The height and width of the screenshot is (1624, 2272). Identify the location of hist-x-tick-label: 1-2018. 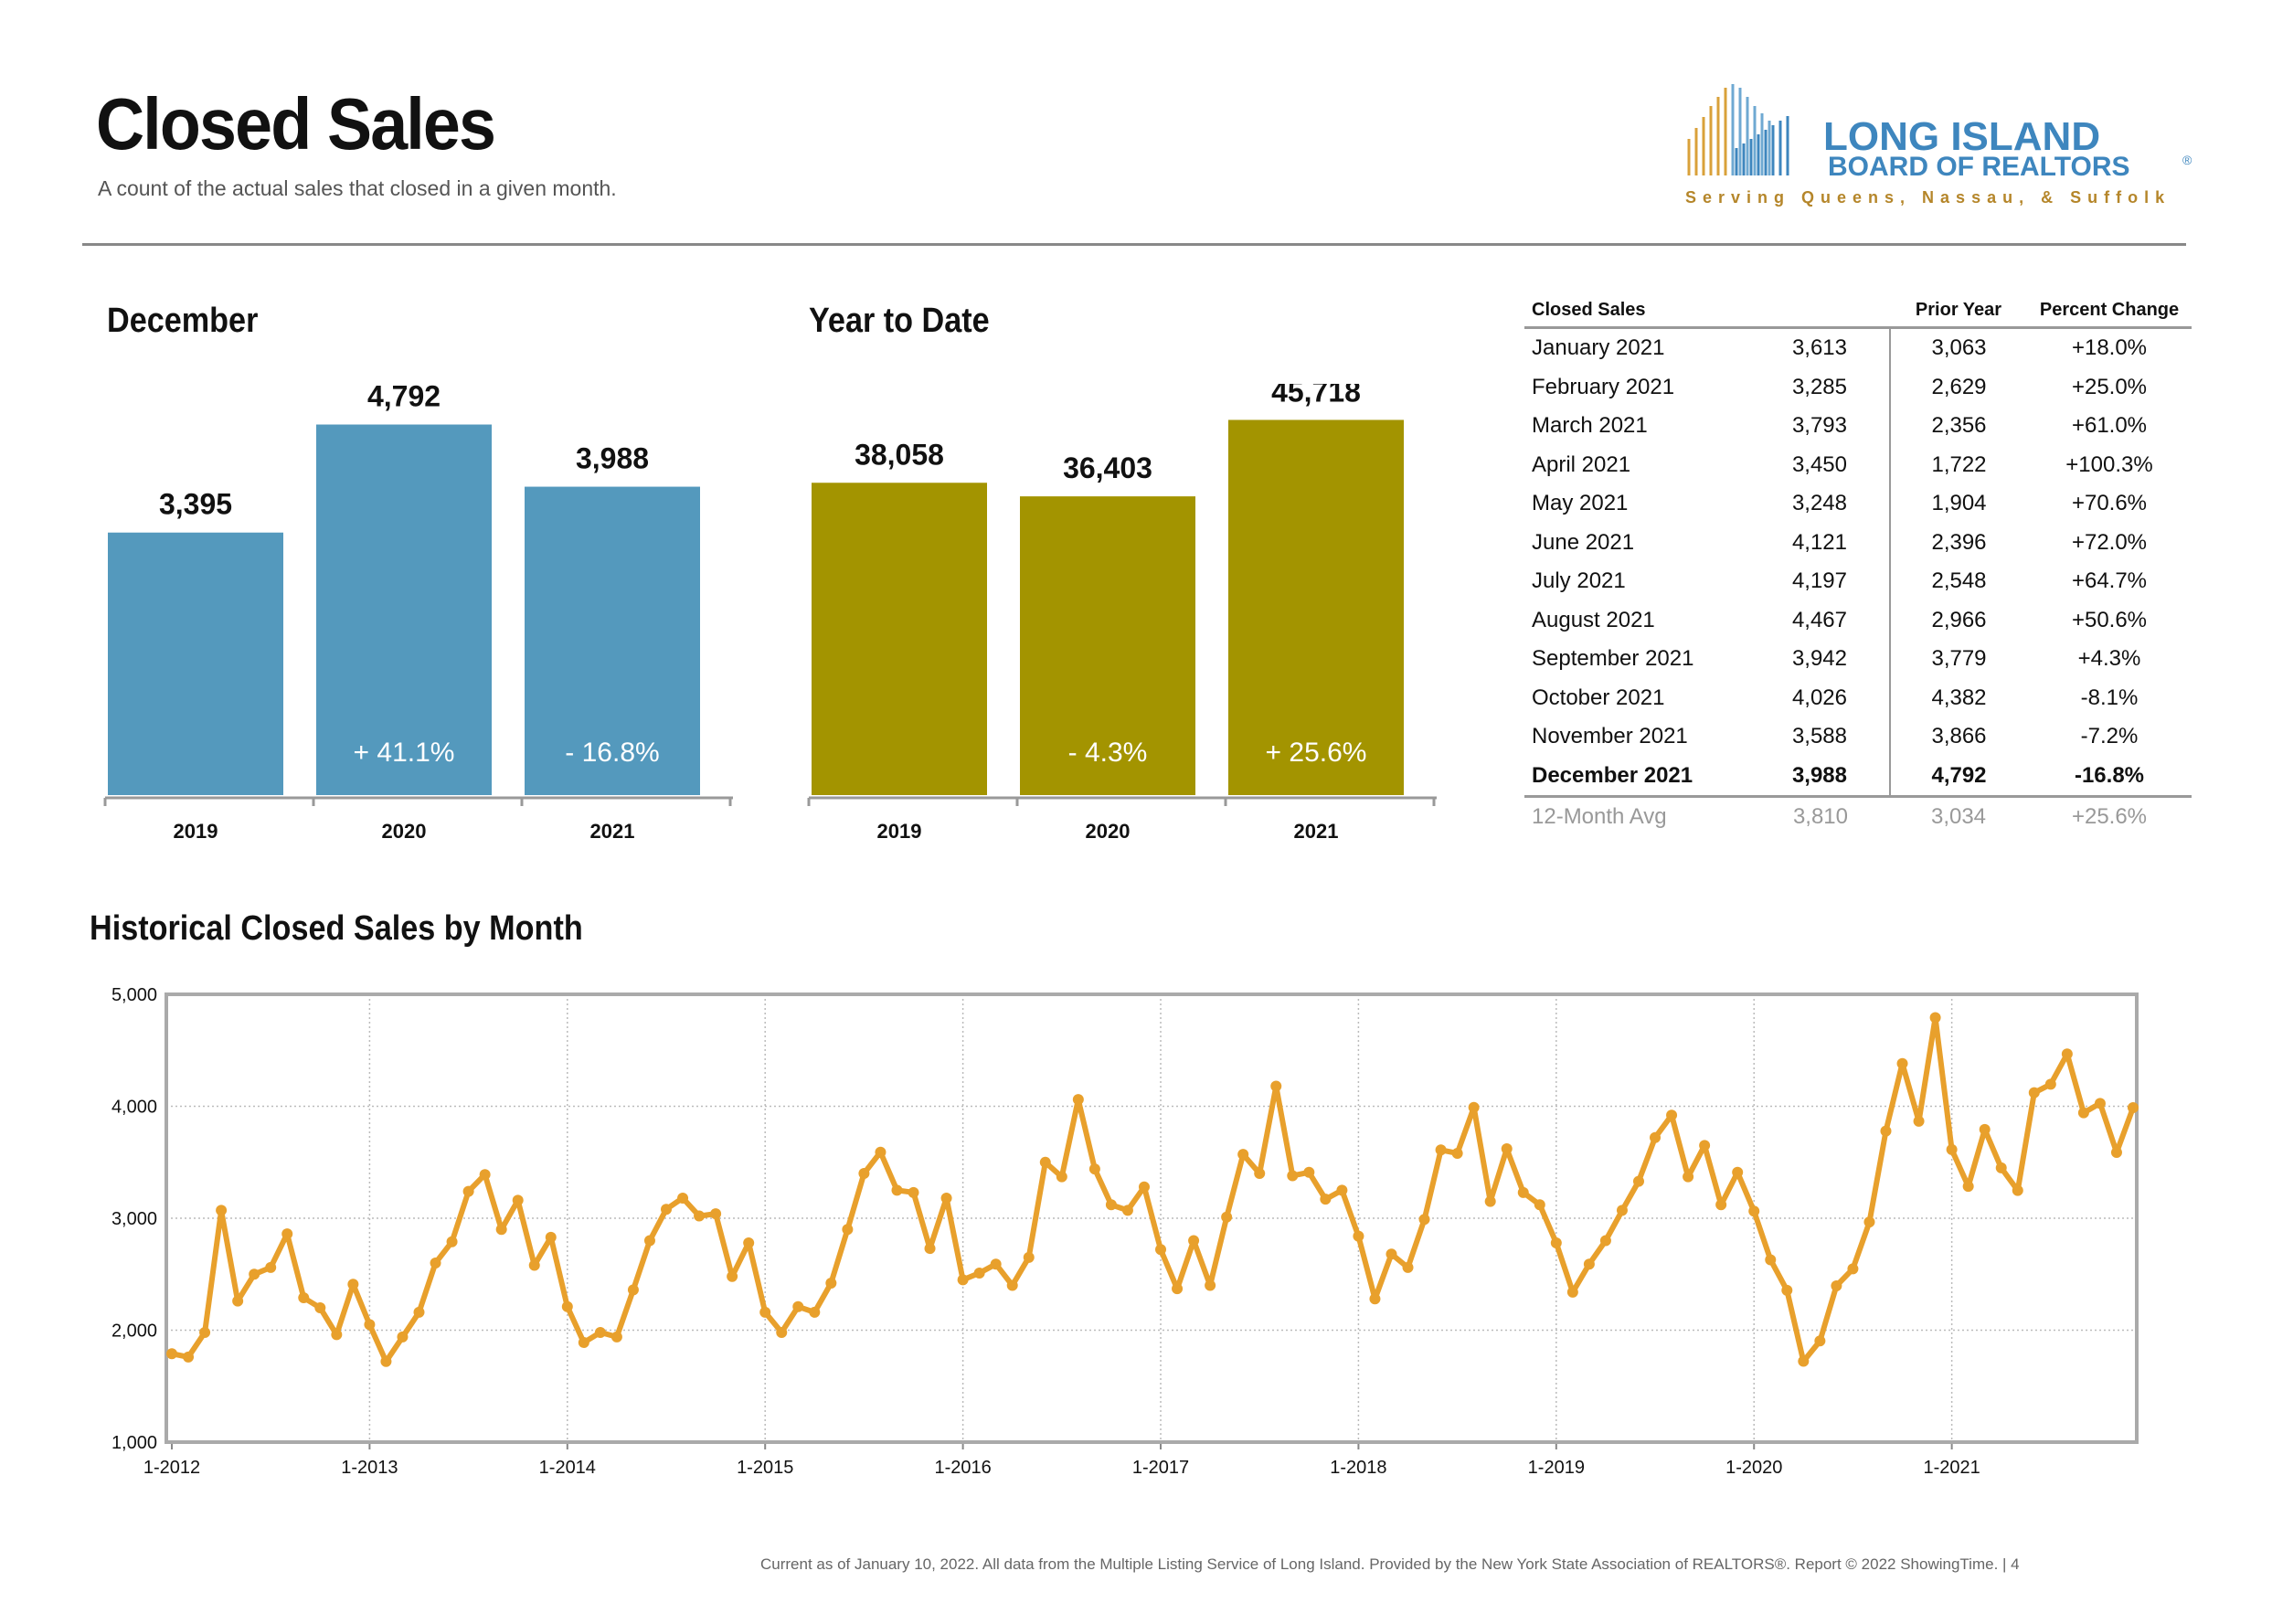
(1358, 1468).